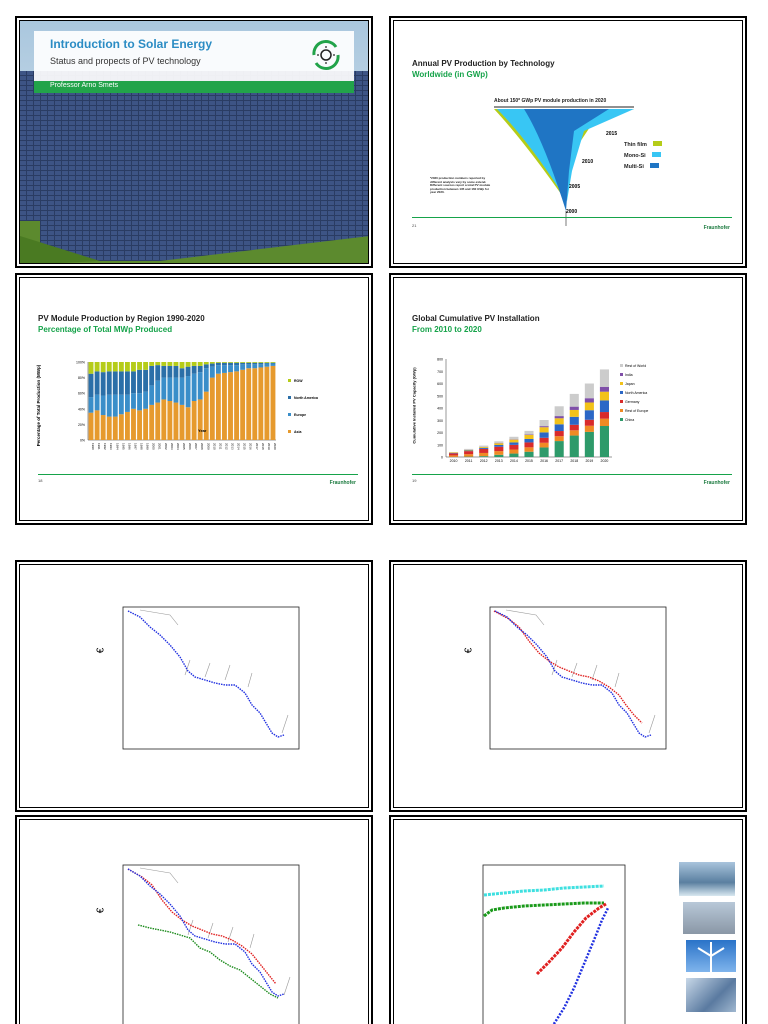 The image size is (768, 1024). I want to click on legend: Thin film Mono-Si Multi-Si, so click(643, 155).